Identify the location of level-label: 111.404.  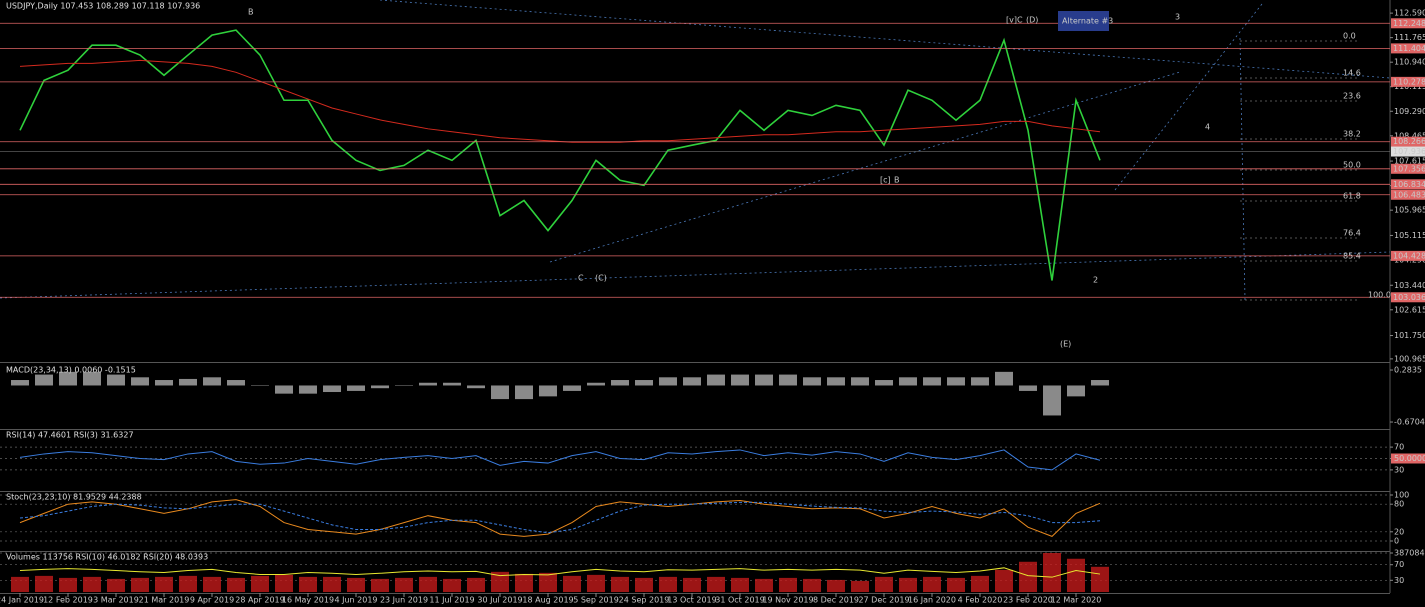
(1409, 48).